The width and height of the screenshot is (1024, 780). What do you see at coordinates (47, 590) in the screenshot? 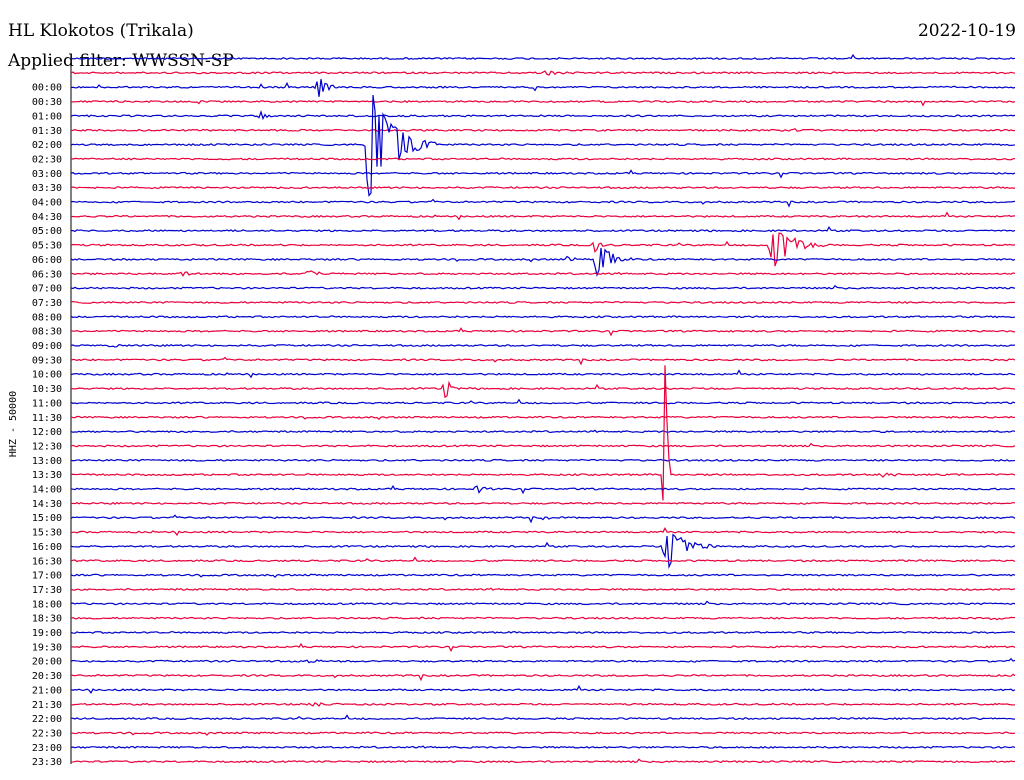
I see `tick-label: 17:30` at bounding box center [47, 590].